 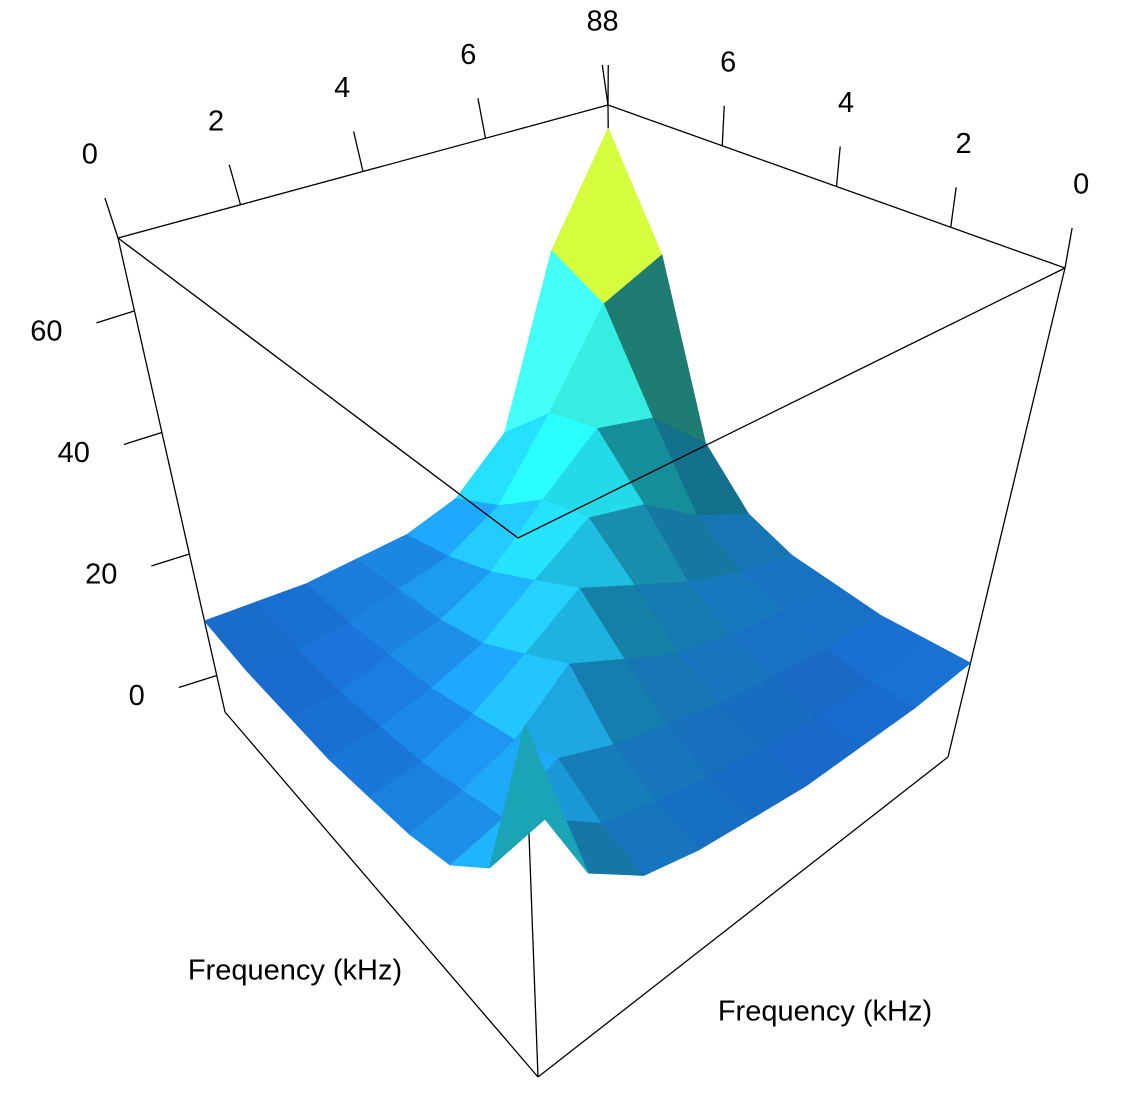 What do you see at coordinates (342, 88) in the screenshot?
I see `x-tick-label: 4` at bounding box center [342, 88].